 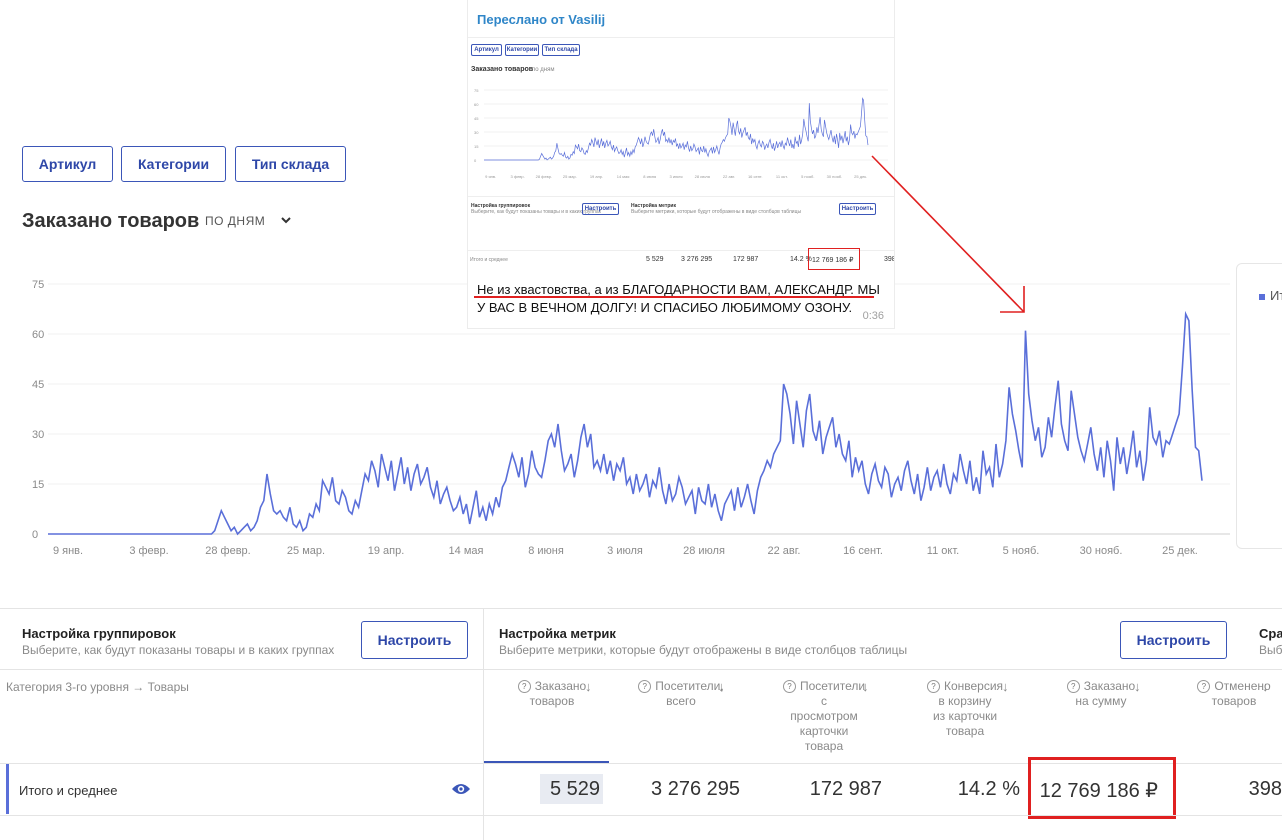 What do you see at coordinates (475, 160) in the screenshot?
I see `mini-y-tick-label: 0` at bounding box center [475, 160].